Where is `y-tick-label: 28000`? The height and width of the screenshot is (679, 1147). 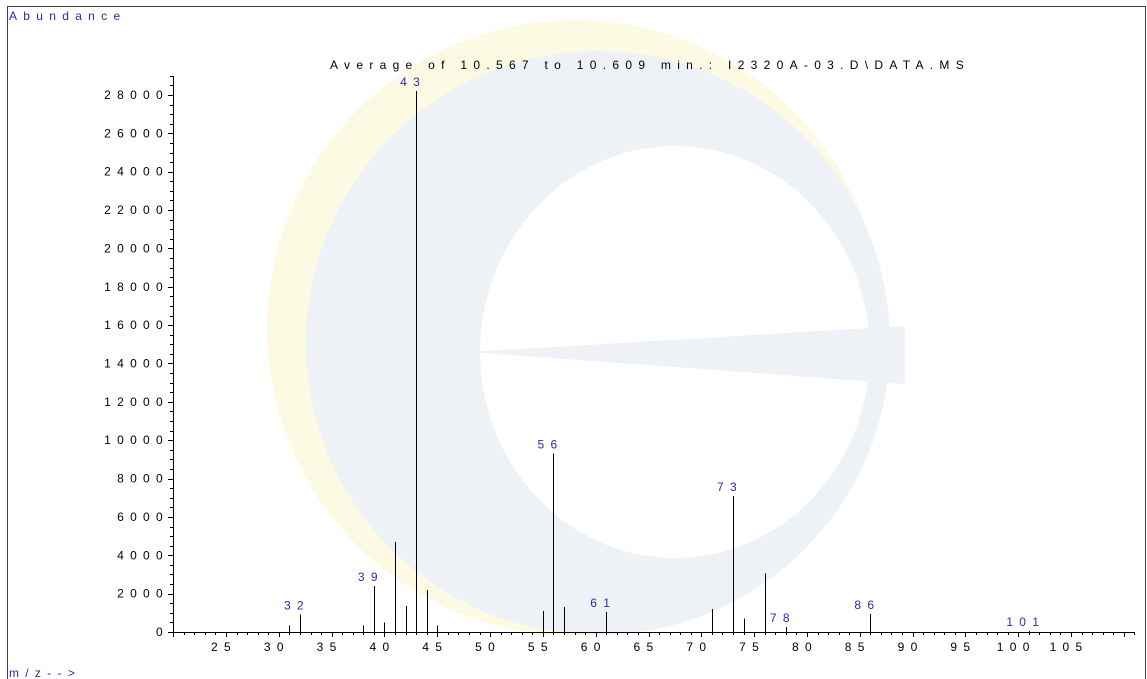
y-tick-label: 28000 is located at coordinates (136, 95).